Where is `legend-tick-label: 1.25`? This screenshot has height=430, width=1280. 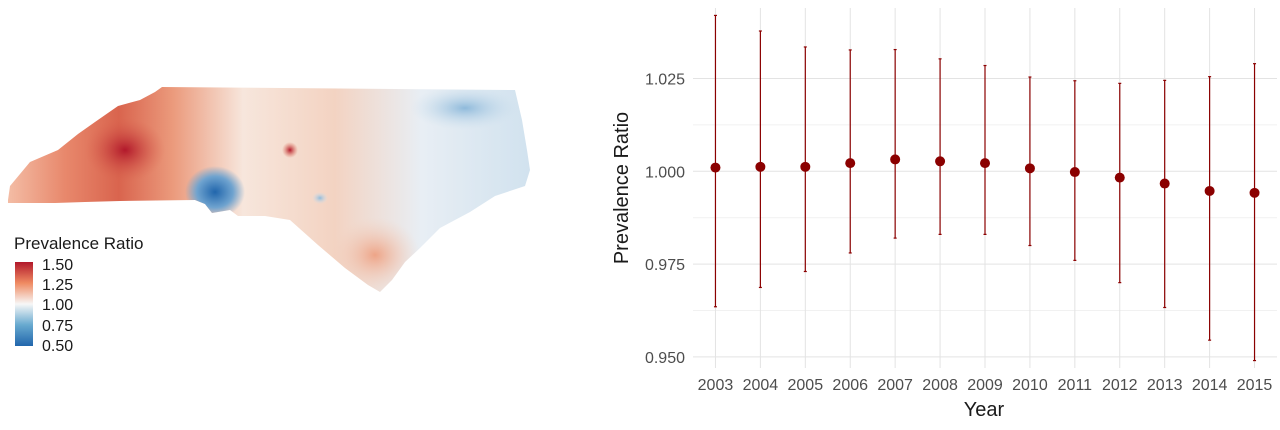
legend-tick-label: 1.25 is located at coordinates (58, 285).